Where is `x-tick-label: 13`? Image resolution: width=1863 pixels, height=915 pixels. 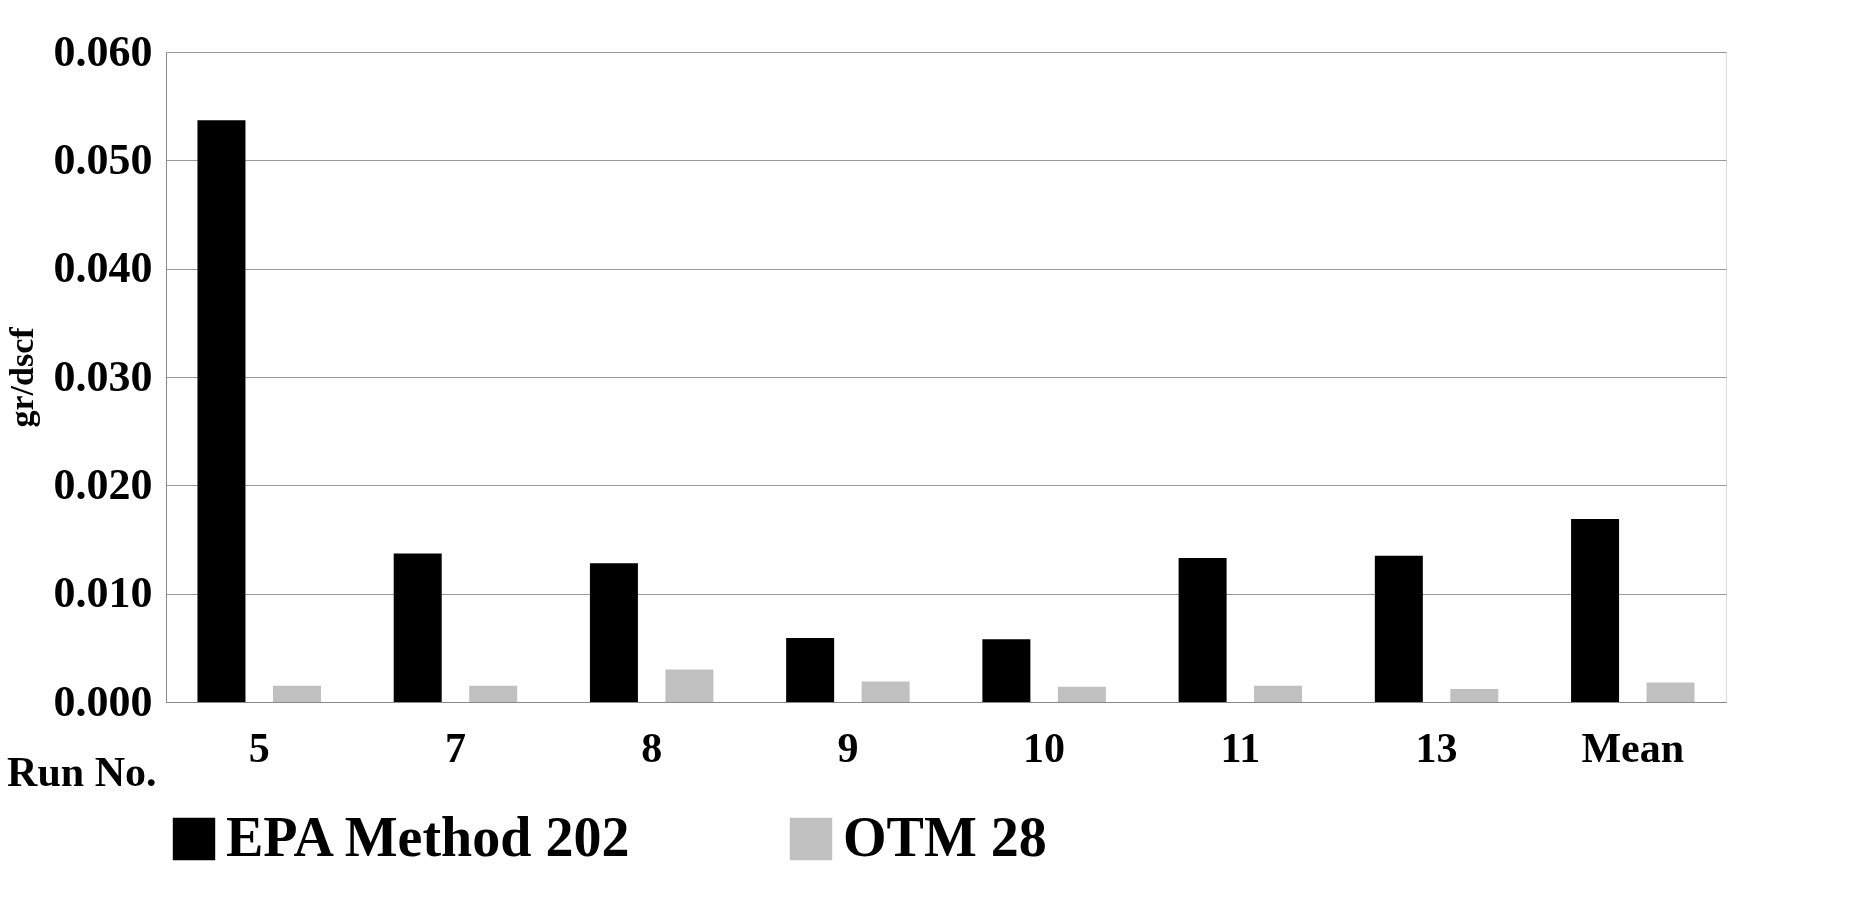
x-tick-label: 13 is located at coordinates (1436, 747).